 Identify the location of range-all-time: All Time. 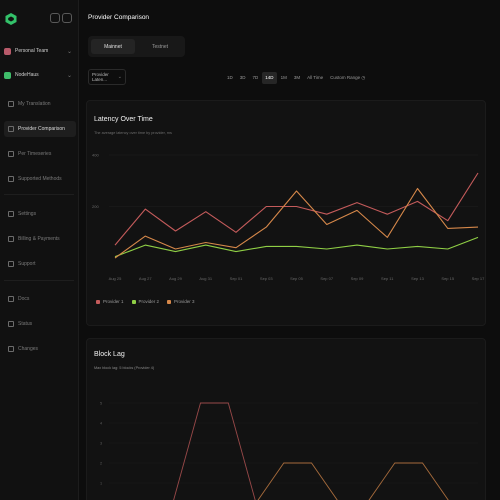
(315, 77).